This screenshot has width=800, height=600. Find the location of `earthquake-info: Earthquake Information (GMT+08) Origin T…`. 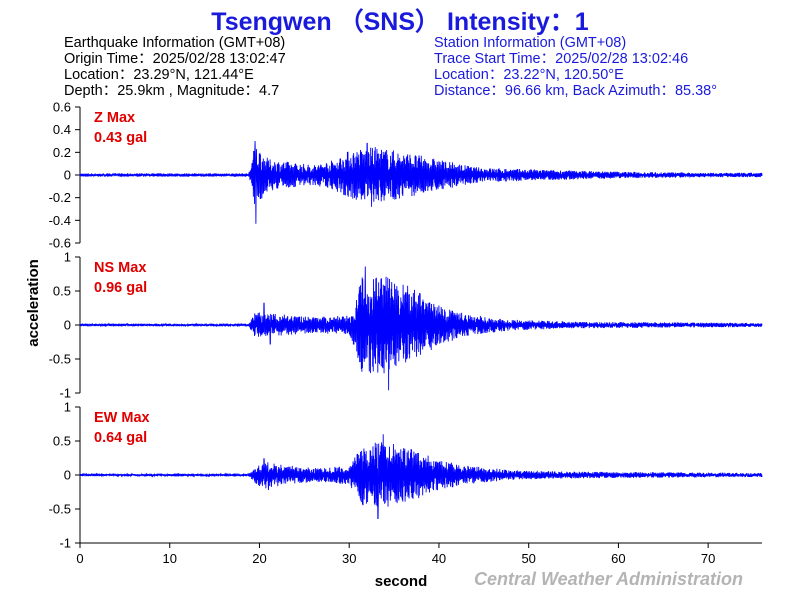

earthquake-info: Earthquake Information (GMT+08) Origin T… is located at coordinates (175, 67).